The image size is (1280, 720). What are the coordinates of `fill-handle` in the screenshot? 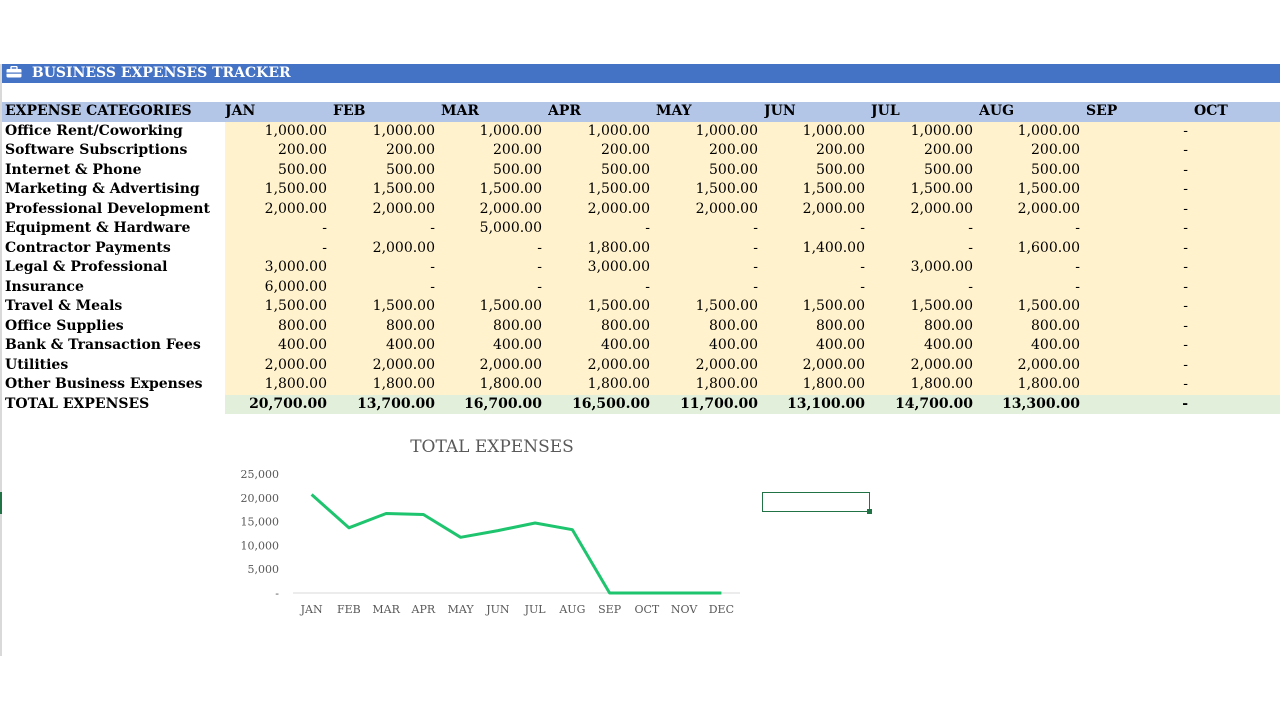 It's located at (869, 511).